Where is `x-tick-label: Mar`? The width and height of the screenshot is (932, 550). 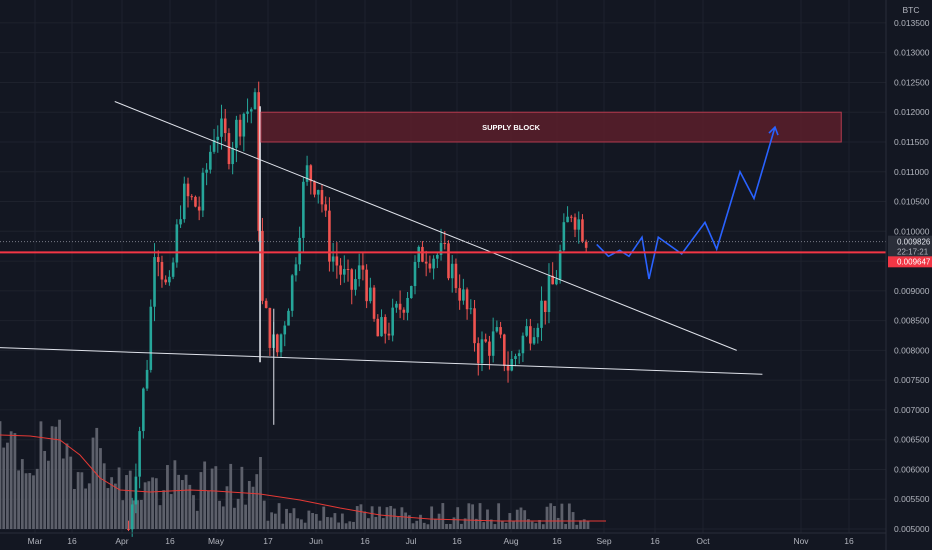
x-tick-label: Mar is located at coordinates (35, 541).